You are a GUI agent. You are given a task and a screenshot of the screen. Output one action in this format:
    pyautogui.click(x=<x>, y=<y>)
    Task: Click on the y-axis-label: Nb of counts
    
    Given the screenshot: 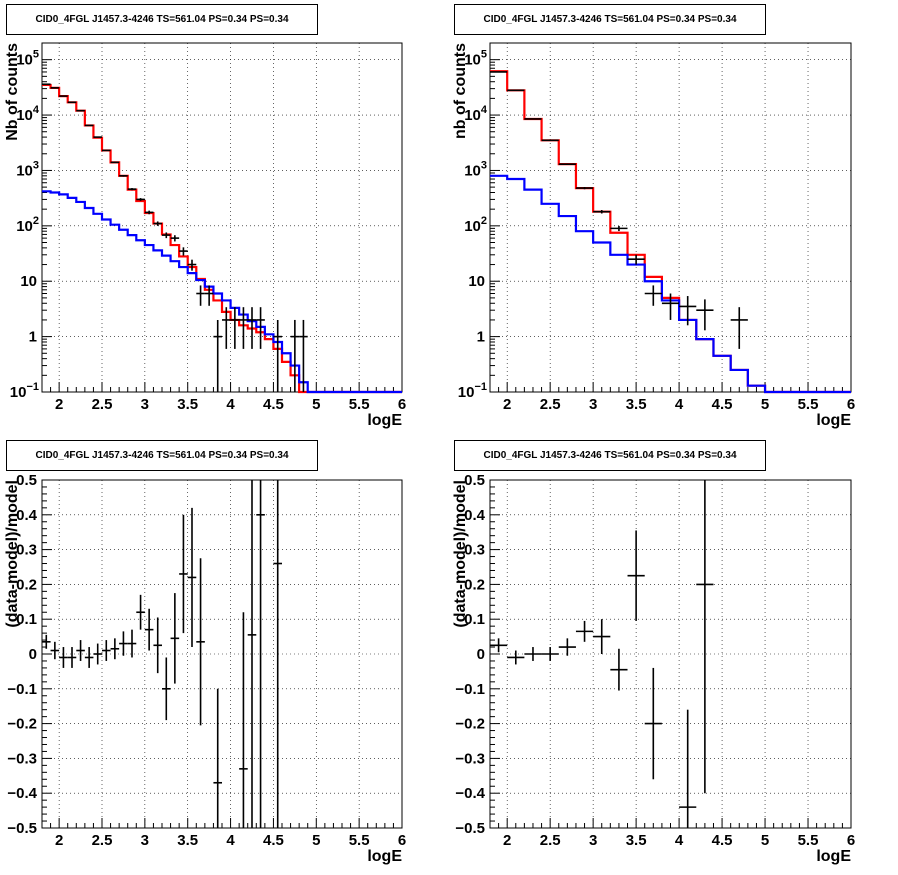 What is the action you would take?
    pyautogui.click(x=12, y=92)
    